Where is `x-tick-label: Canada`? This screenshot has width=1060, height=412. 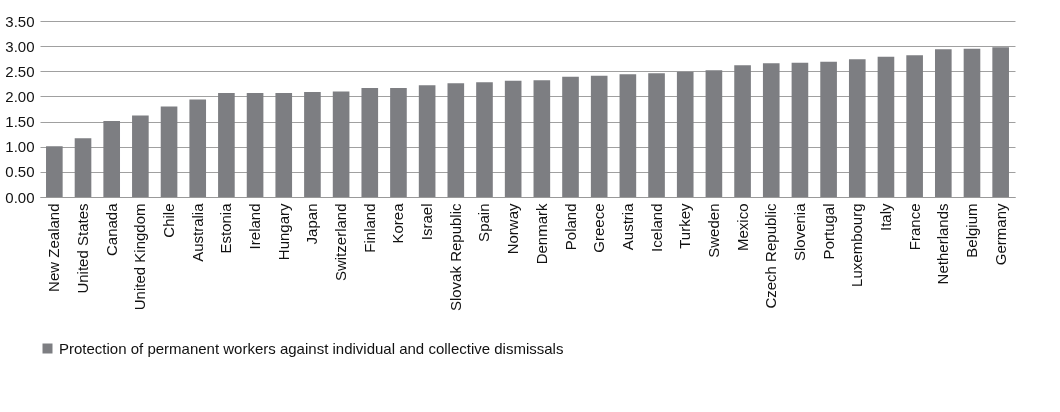
x-tick-label: Canada is located at coordinates (111, 229).